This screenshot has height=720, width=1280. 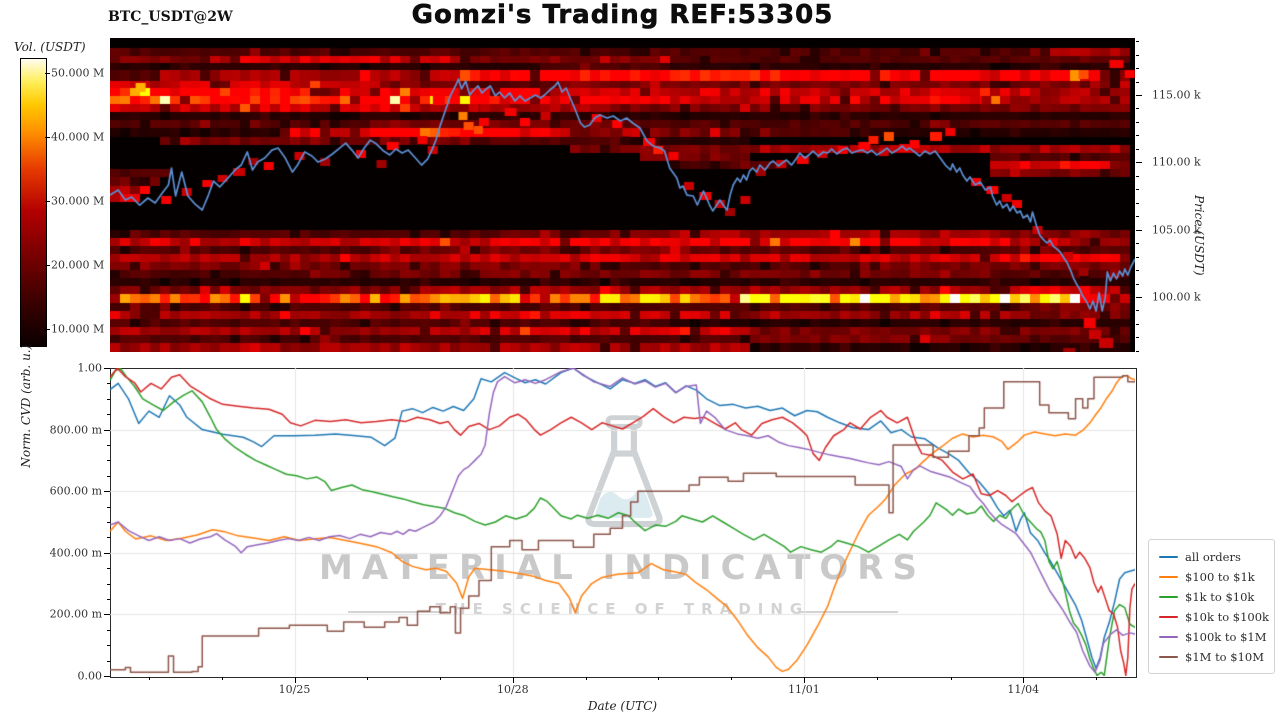 I want to click on price-tick-label: 115.00 k, so click(x=1176, y=95).